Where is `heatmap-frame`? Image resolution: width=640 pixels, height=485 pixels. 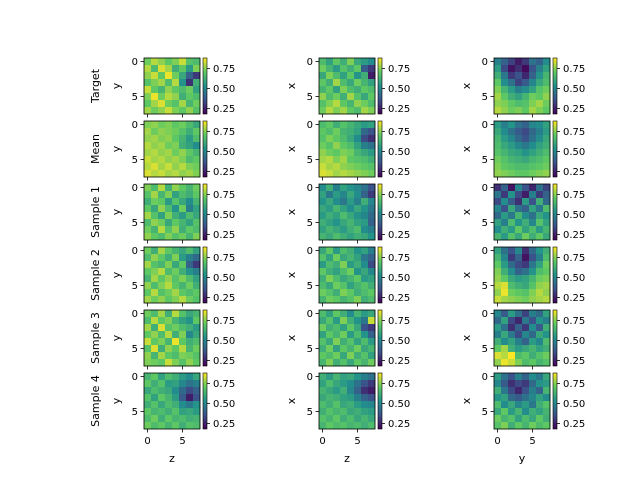
heatmap-frame is located at coordinates (522, 86).